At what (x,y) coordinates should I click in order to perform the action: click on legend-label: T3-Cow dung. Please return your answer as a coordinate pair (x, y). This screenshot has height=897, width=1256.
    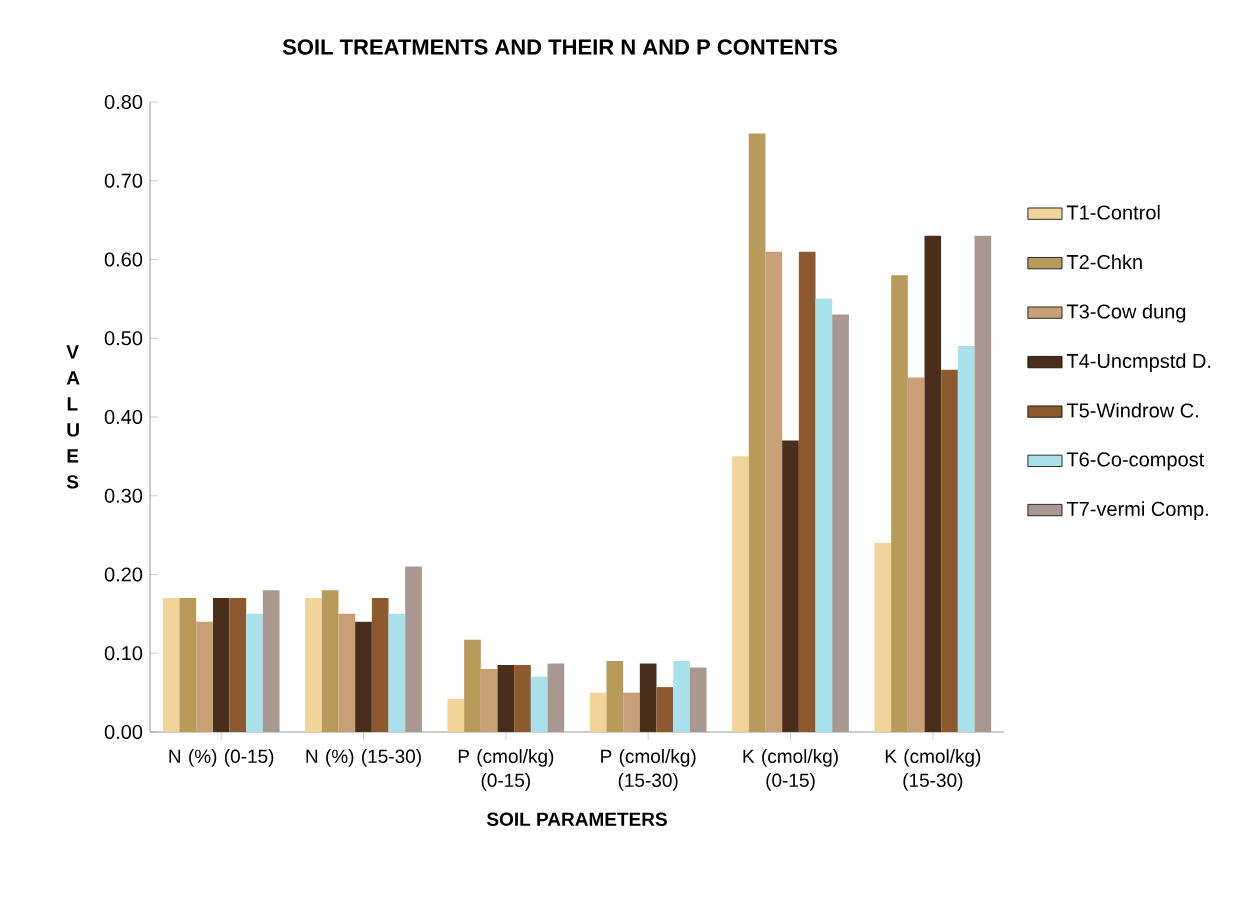
    Looking at the image, I should click on (1126, 313).